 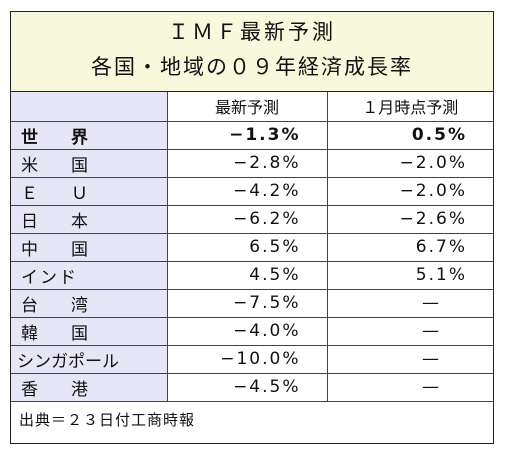 I want to click on region-name: 米 国, so click(x=89, y=163).